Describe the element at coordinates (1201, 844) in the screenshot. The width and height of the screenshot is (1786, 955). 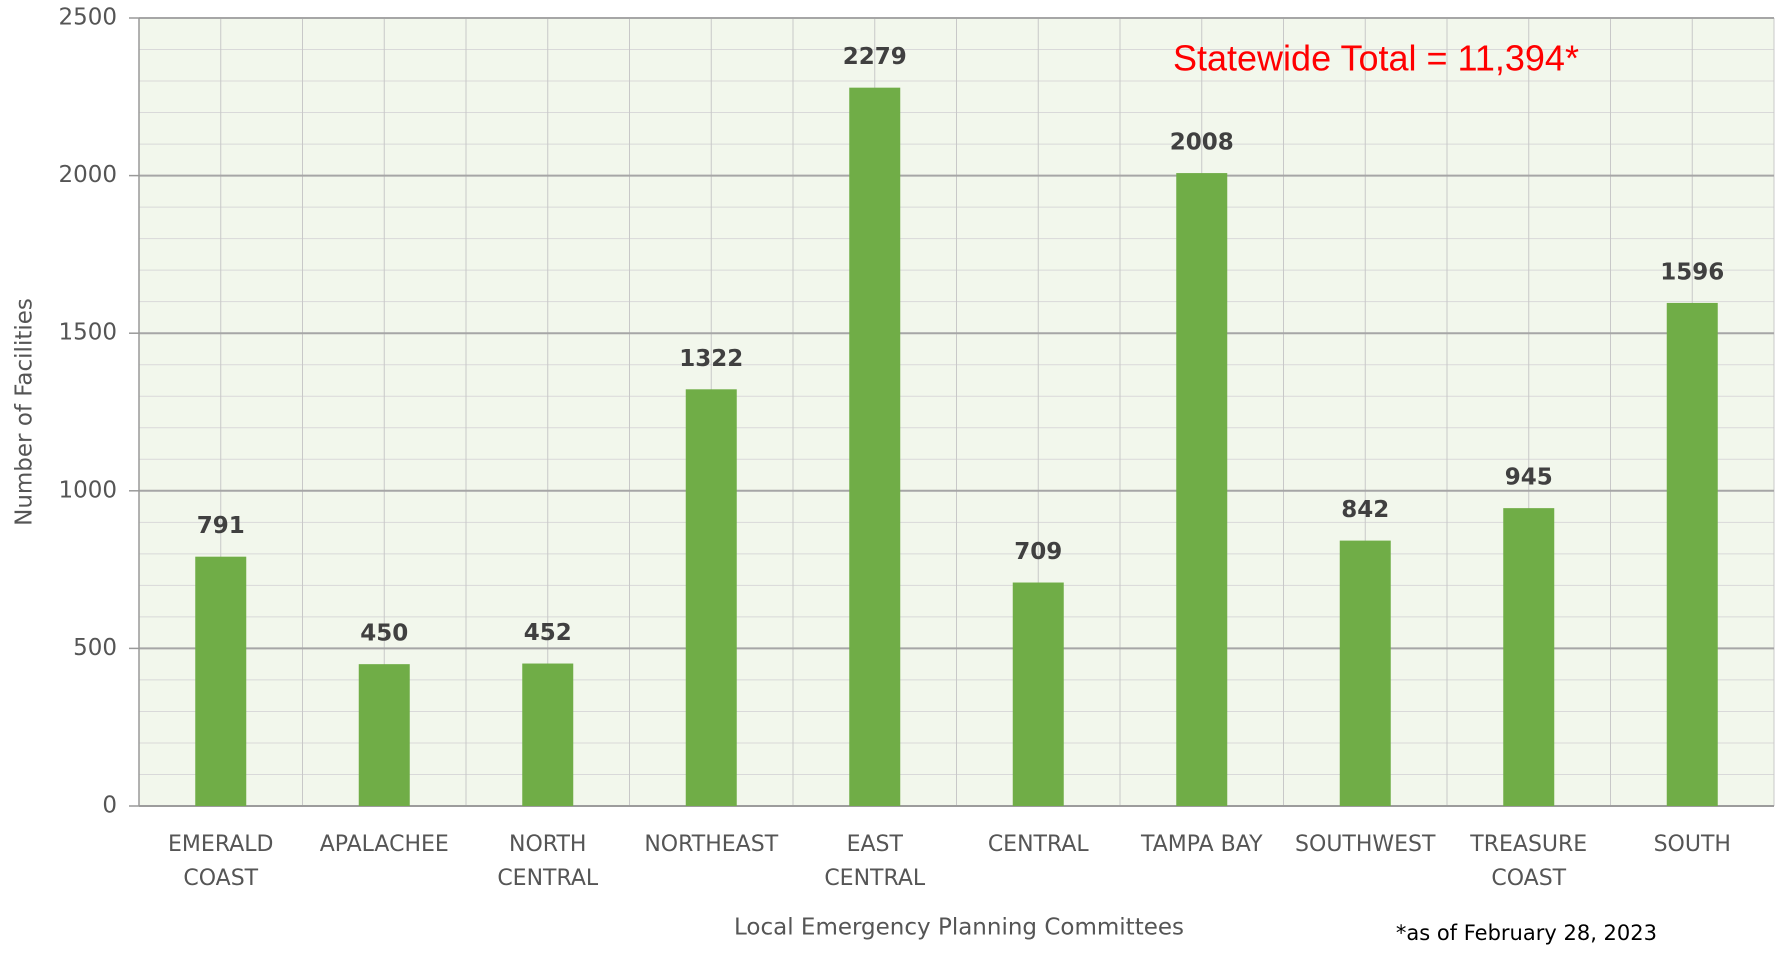
I see `x-tick-label: TAMPA BAY` at that location.